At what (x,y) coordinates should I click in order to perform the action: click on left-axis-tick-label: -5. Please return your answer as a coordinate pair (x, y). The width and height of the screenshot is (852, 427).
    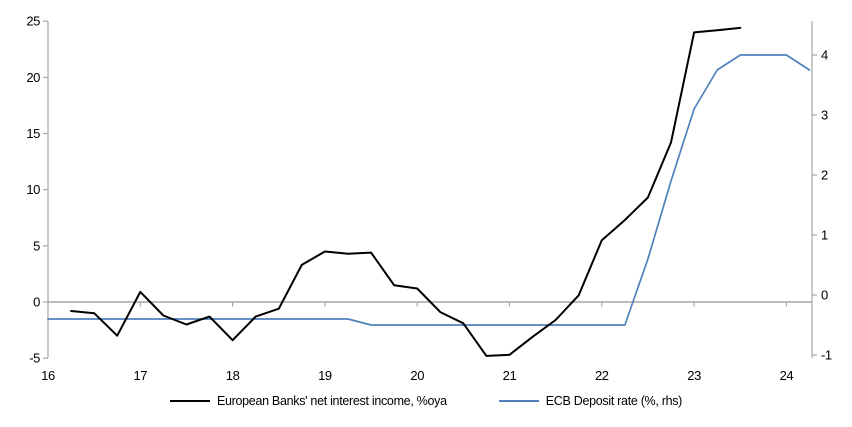
    Looking at the image, I should click on (34, 358).